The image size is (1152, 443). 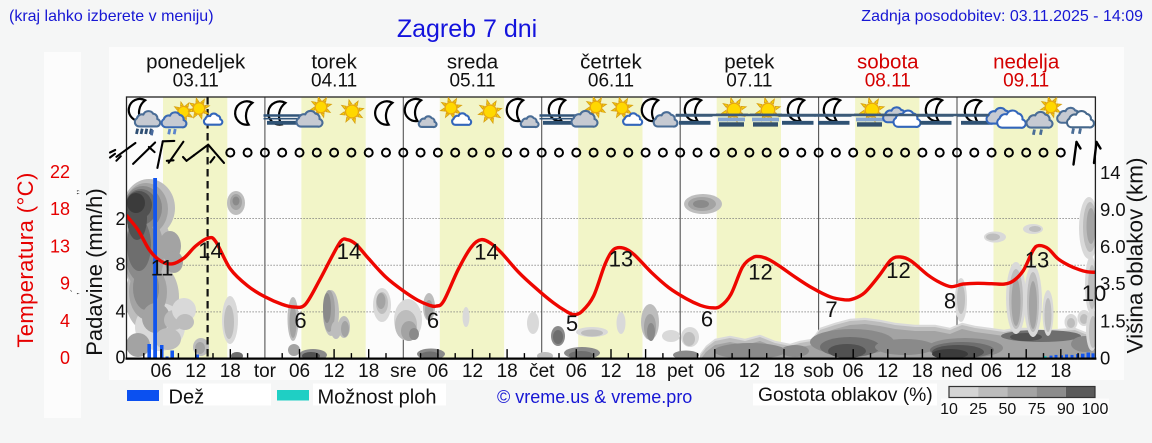 What do you see at coordinates (680, 371) in the screenshot?
I see `svg-text: pet` at bounding box center [680, 371].